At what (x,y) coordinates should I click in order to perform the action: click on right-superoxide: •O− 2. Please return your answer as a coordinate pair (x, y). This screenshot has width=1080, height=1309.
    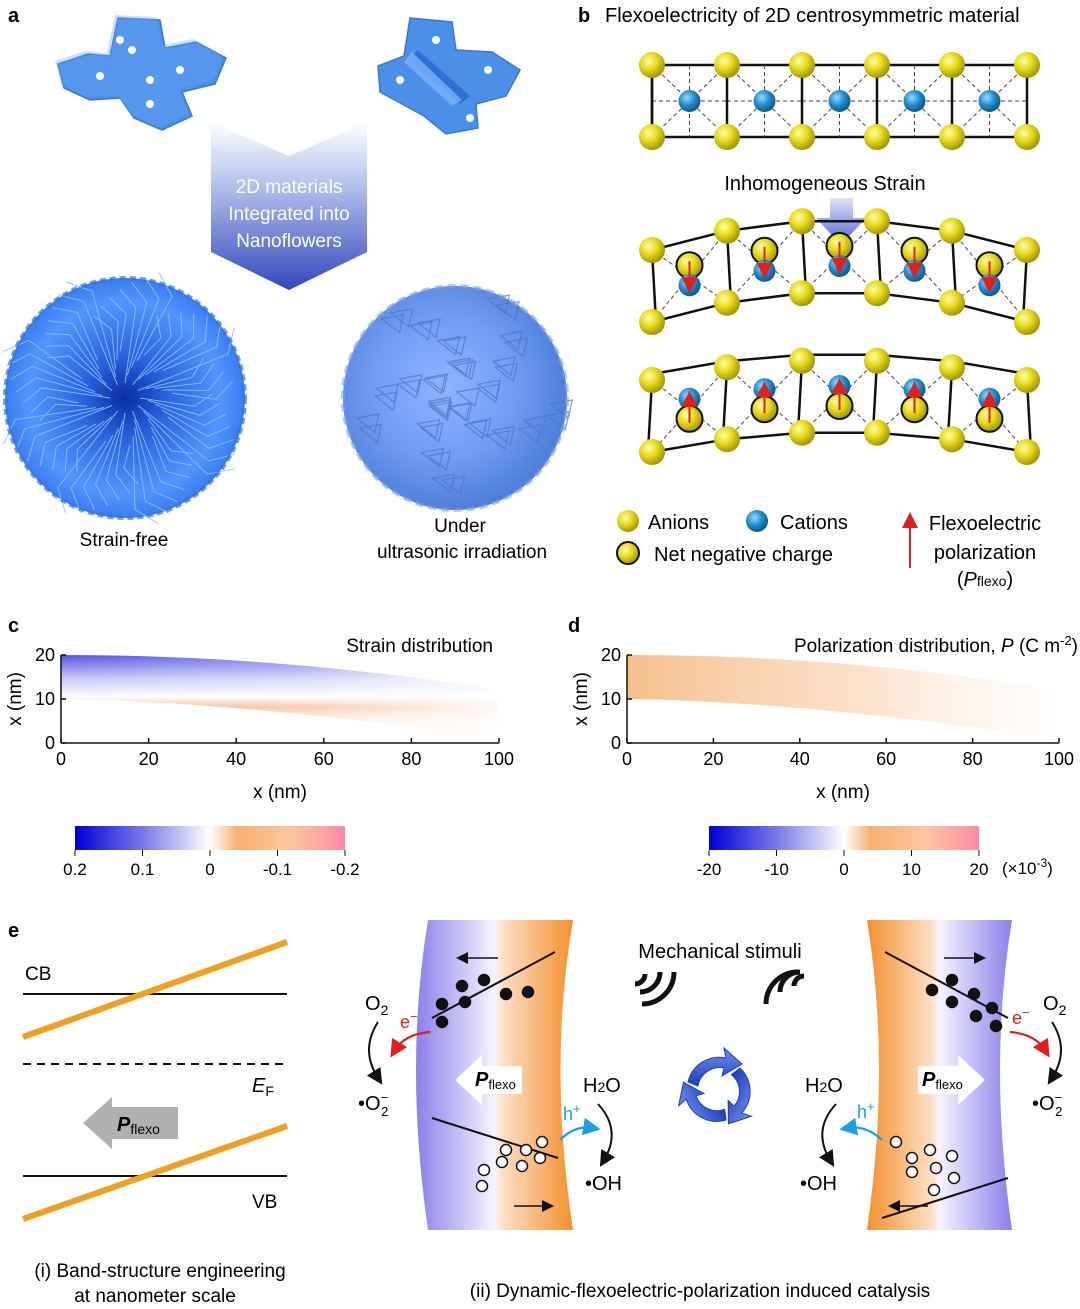
    Looking at the image, I should click on (1047, 1104).